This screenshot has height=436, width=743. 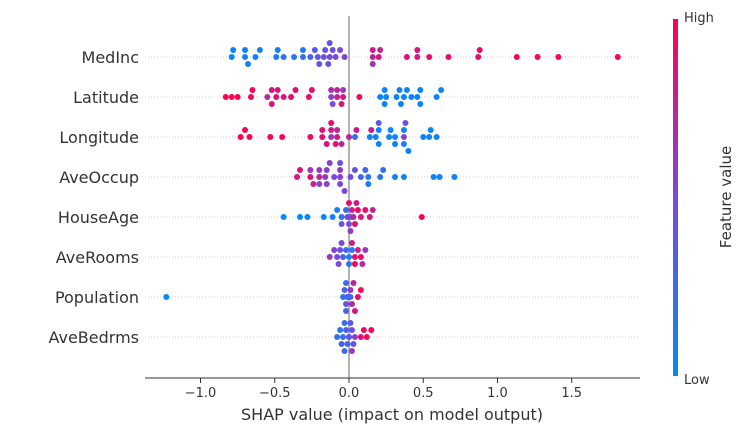 What do you see at coordinates (201, 393) in the screenshot?
I see `x-tick-label: −1.0` at bounding box center [201, 393].